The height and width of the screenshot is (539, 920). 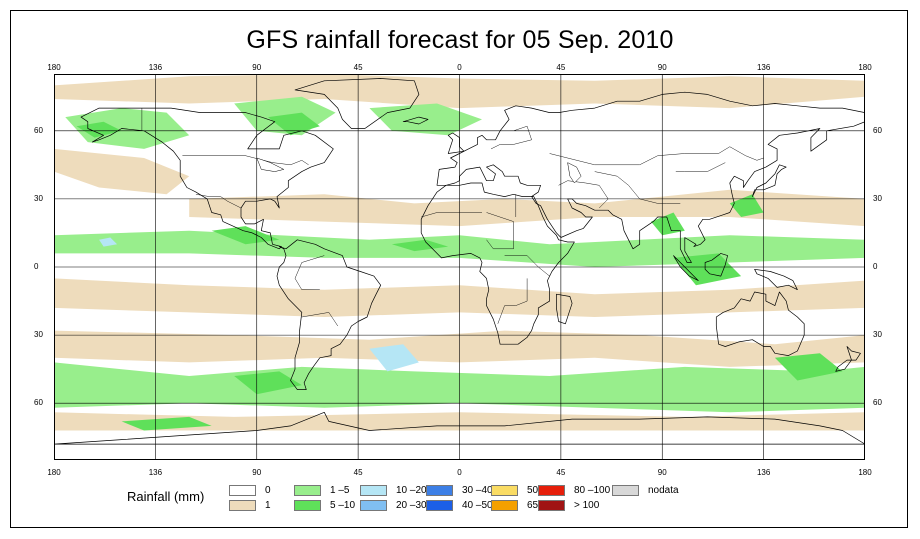 What do you see at coordinates (592, 490) in the screenshot?
I see `legend-label: 80 –100` at bounding box center [592, 490].